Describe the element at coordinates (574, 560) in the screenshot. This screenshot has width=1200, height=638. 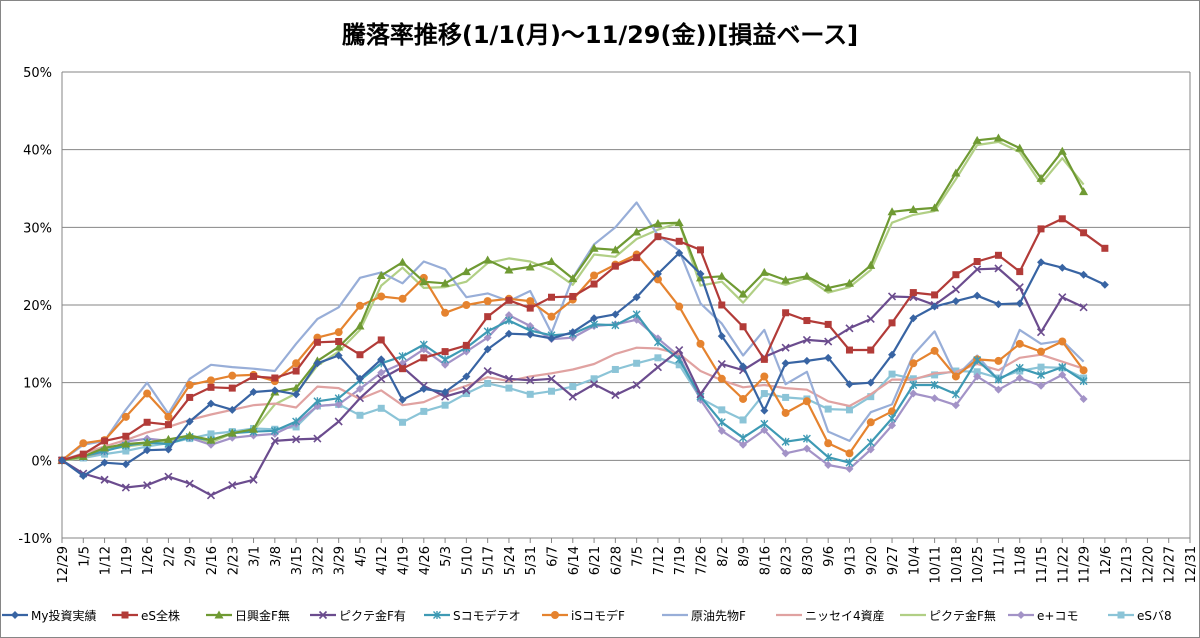
I see `x-tick-label: 6/14` at that location.